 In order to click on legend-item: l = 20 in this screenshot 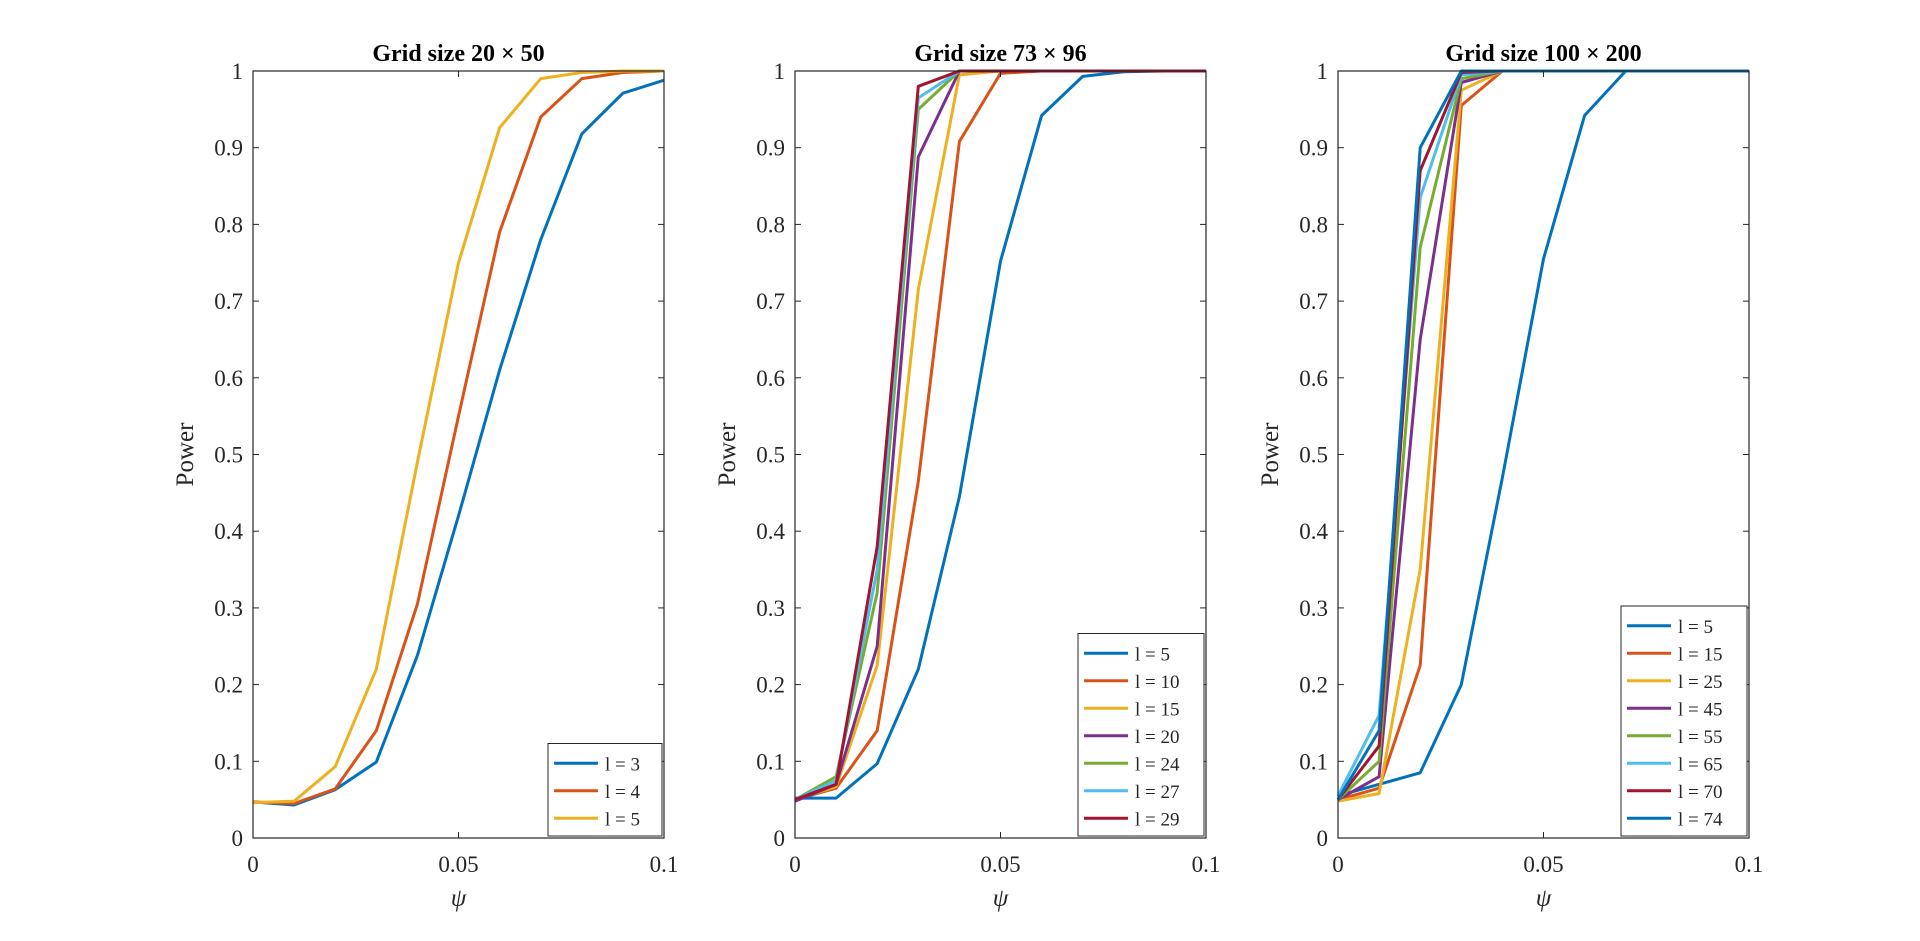, I will do `click(1132, 737)`.